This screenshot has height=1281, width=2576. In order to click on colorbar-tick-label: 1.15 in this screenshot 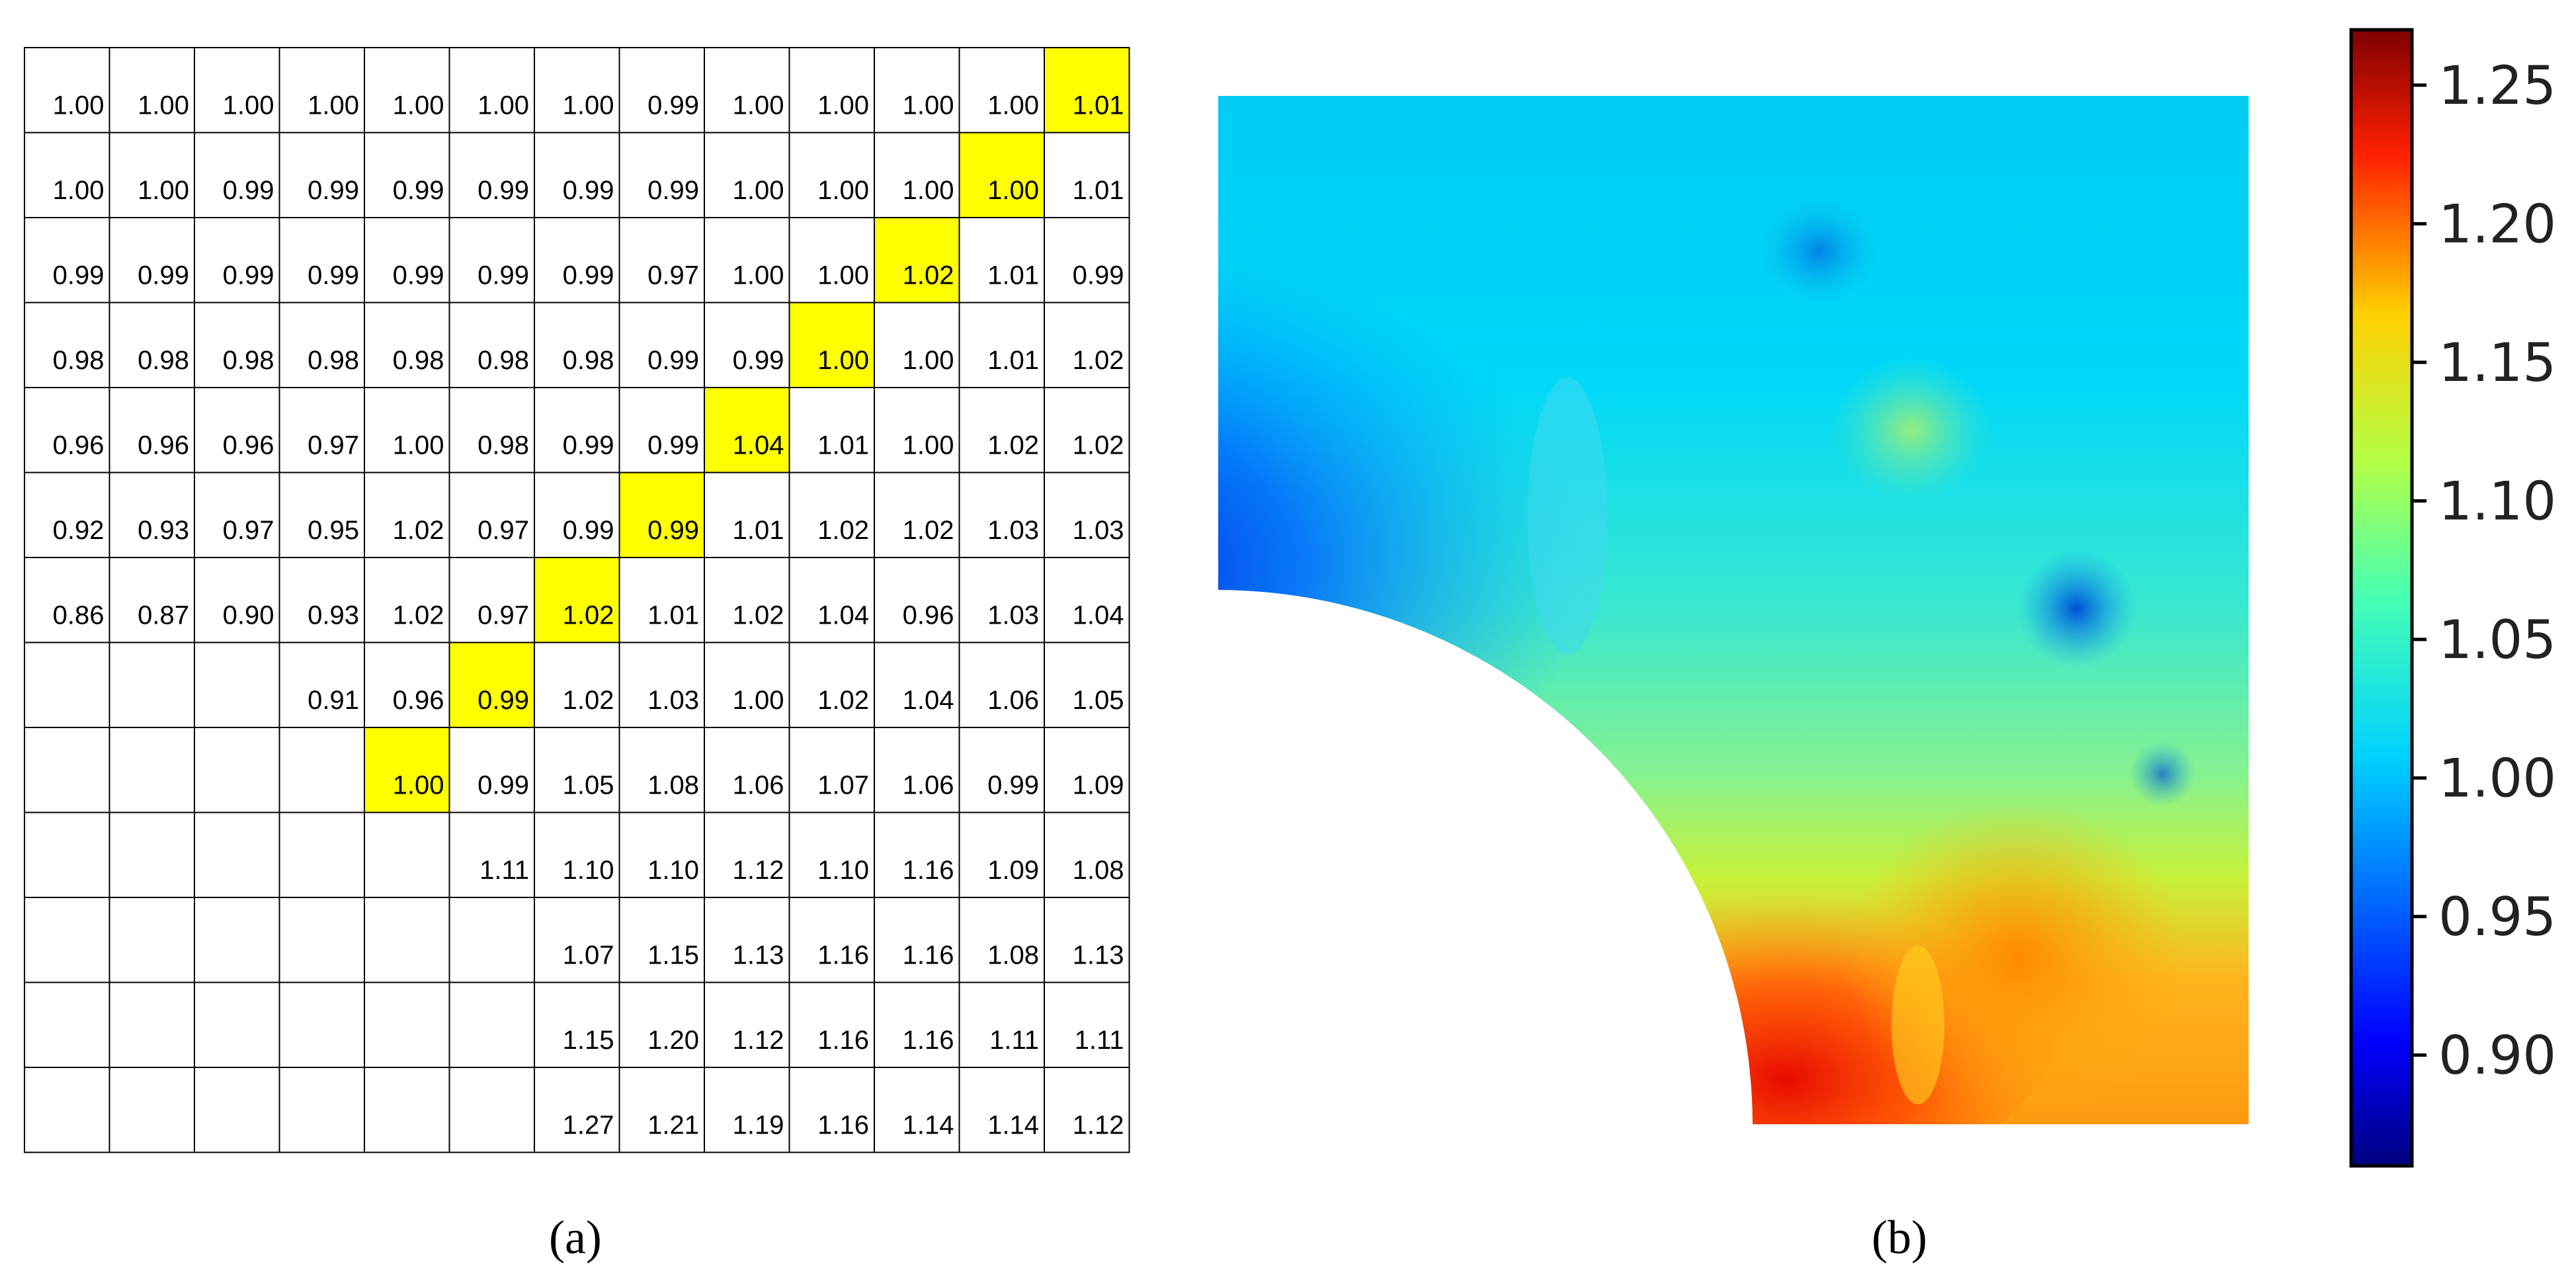, I will do `click(2497, 362)`.